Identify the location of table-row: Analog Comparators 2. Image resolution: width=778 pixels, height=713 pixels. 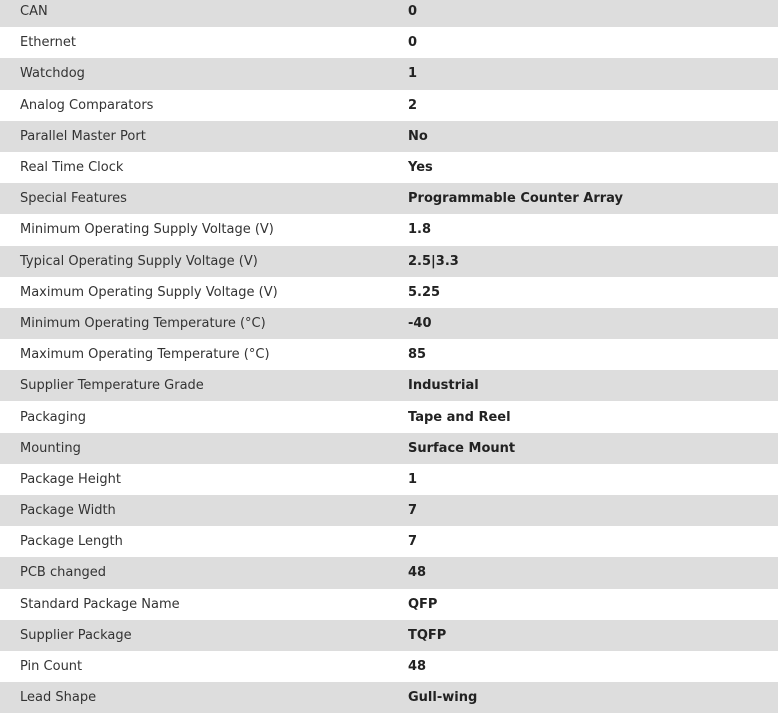
(389, 105).